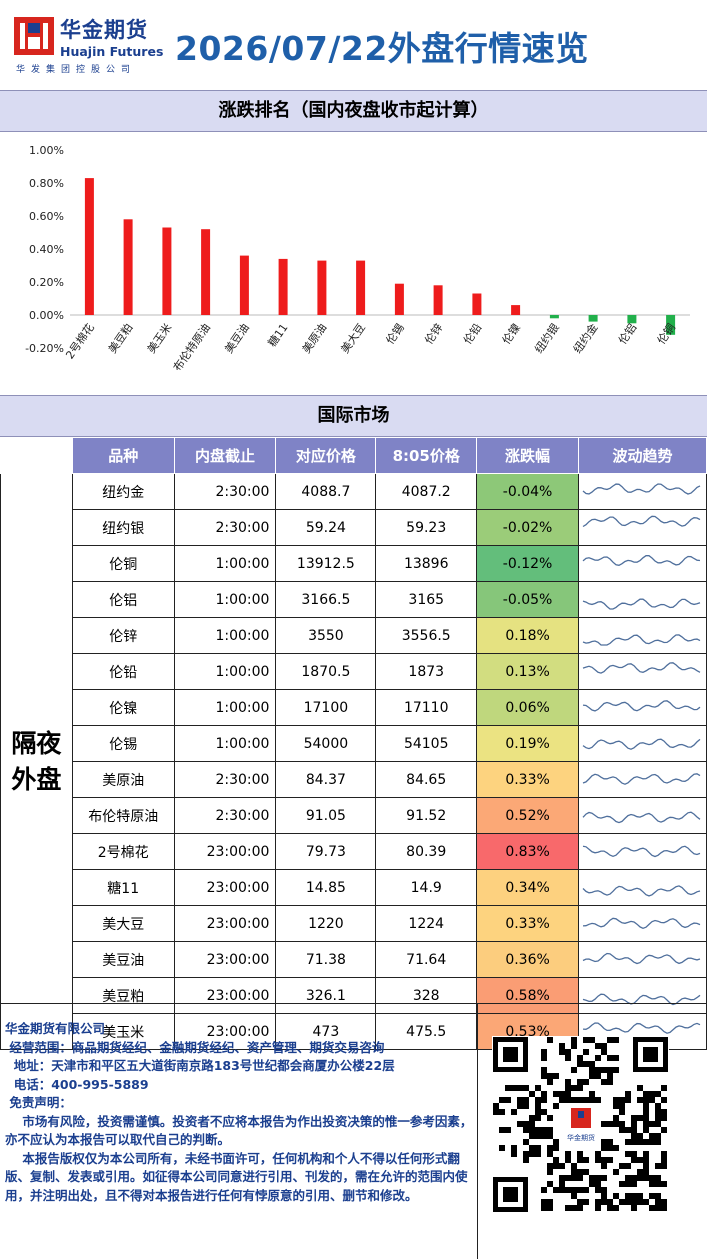 Image resolution: width=707 pixels, height=1259 pixels. Describe the element at coordinates (120, 338) in the screenshot. I see `x-tick-label: 美豆粕` at that location.